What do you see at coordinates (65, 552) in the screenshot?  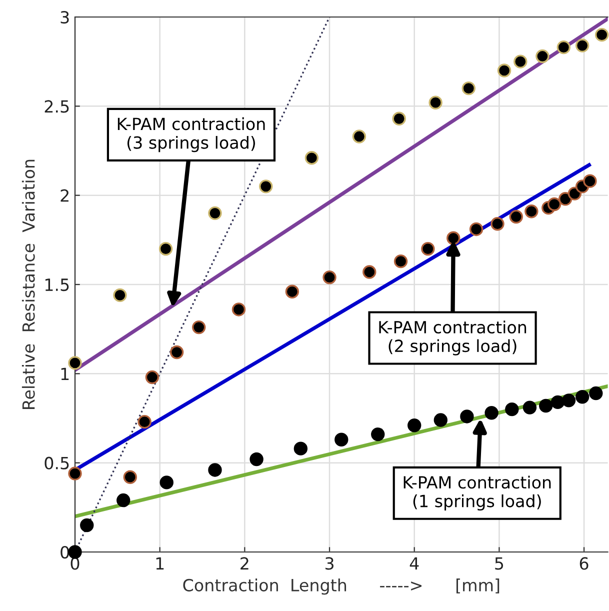 I see `y-tick-label: 0` at bounding box center [65, 552].